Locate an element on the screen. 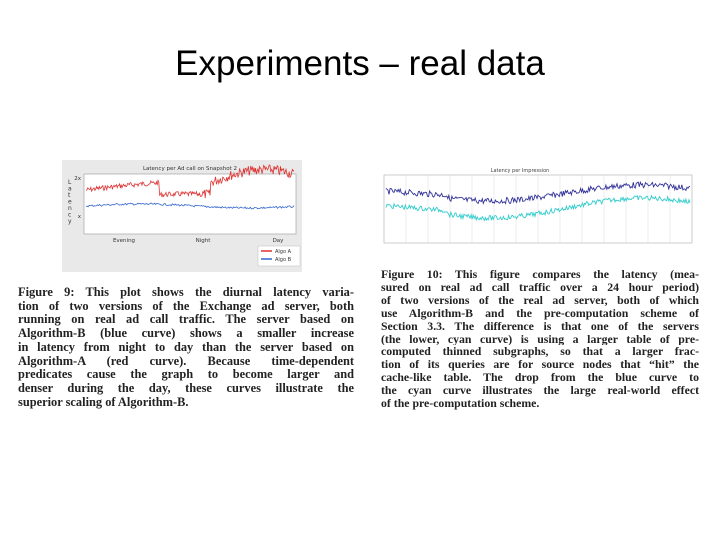 This screenshot has width=720, height=540. caption-line: superior scaling of Algorithm-B. is located at coordinates (103, 402).